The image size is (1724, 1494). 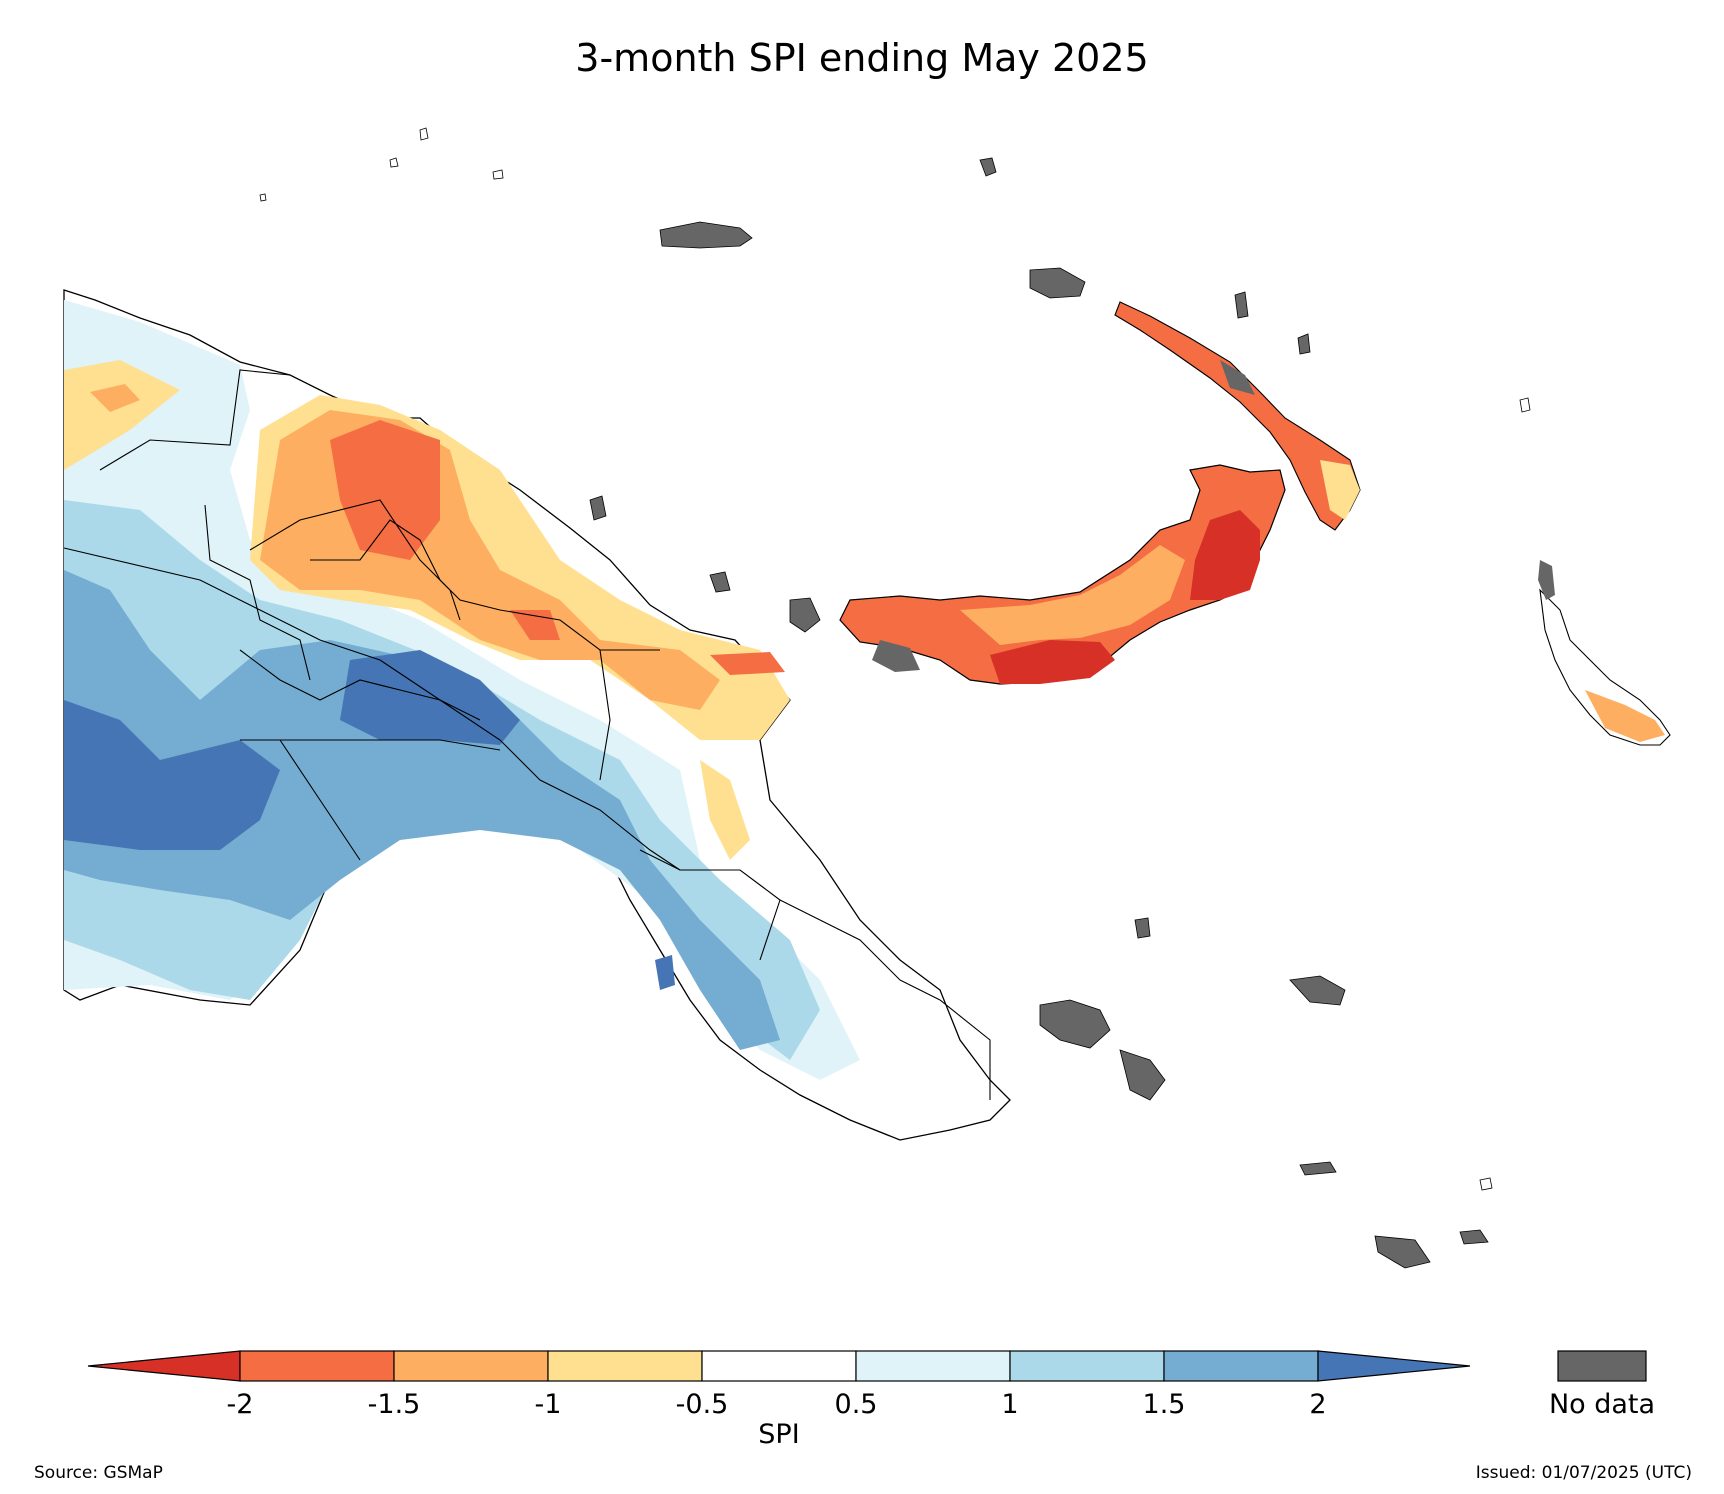 What do you see at coordinates (598, 508) in the screenshot?
I see `karkar-island` at bounding box center [598, 508].